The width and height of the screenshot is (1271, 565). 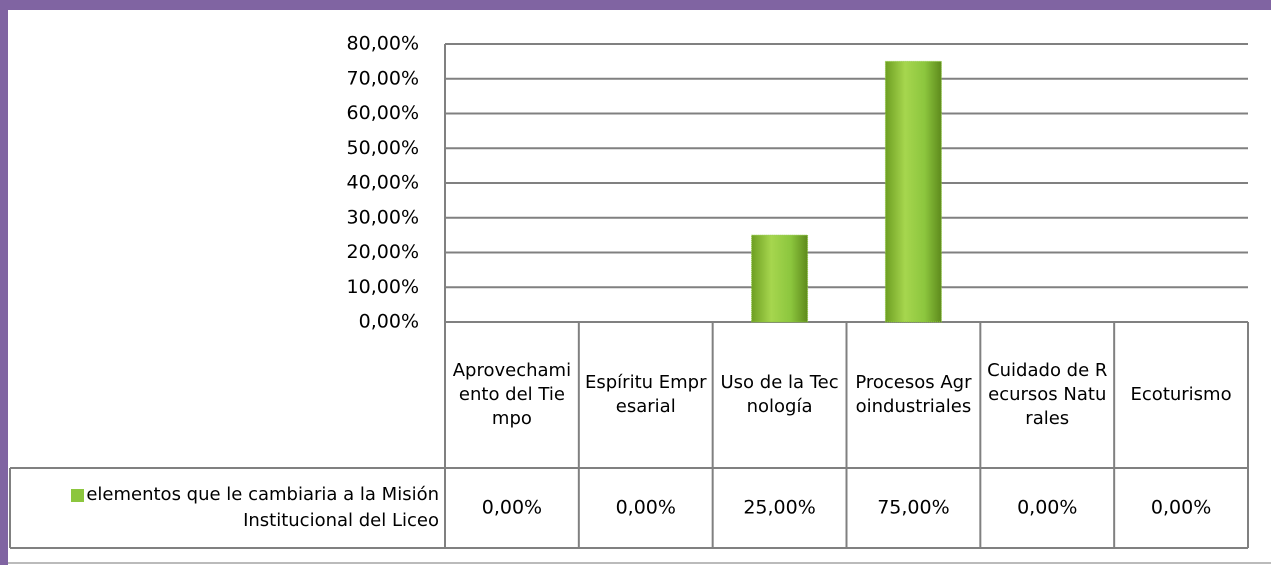 I want to click on x-tick-label: Aprovechamiento del Tiempo, so click(x=512, y=394).